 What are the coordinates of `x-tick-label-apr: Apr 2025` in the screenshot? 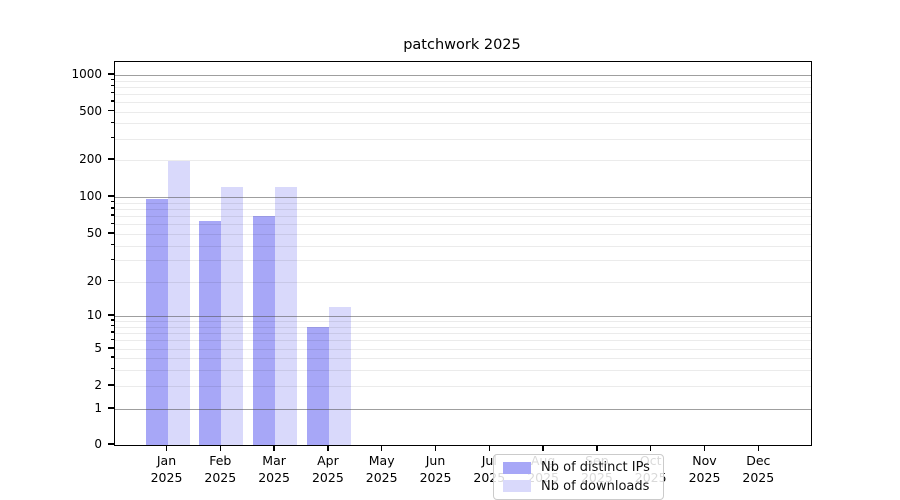 It's located at (327, 469).